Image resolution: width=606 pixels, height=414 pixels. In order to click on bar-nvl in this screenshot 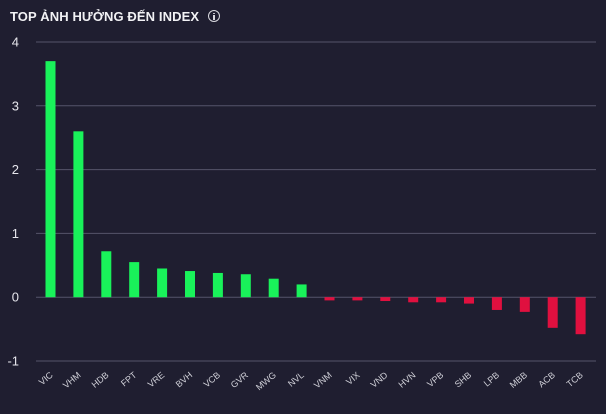, I will do `click(301, 291)`.